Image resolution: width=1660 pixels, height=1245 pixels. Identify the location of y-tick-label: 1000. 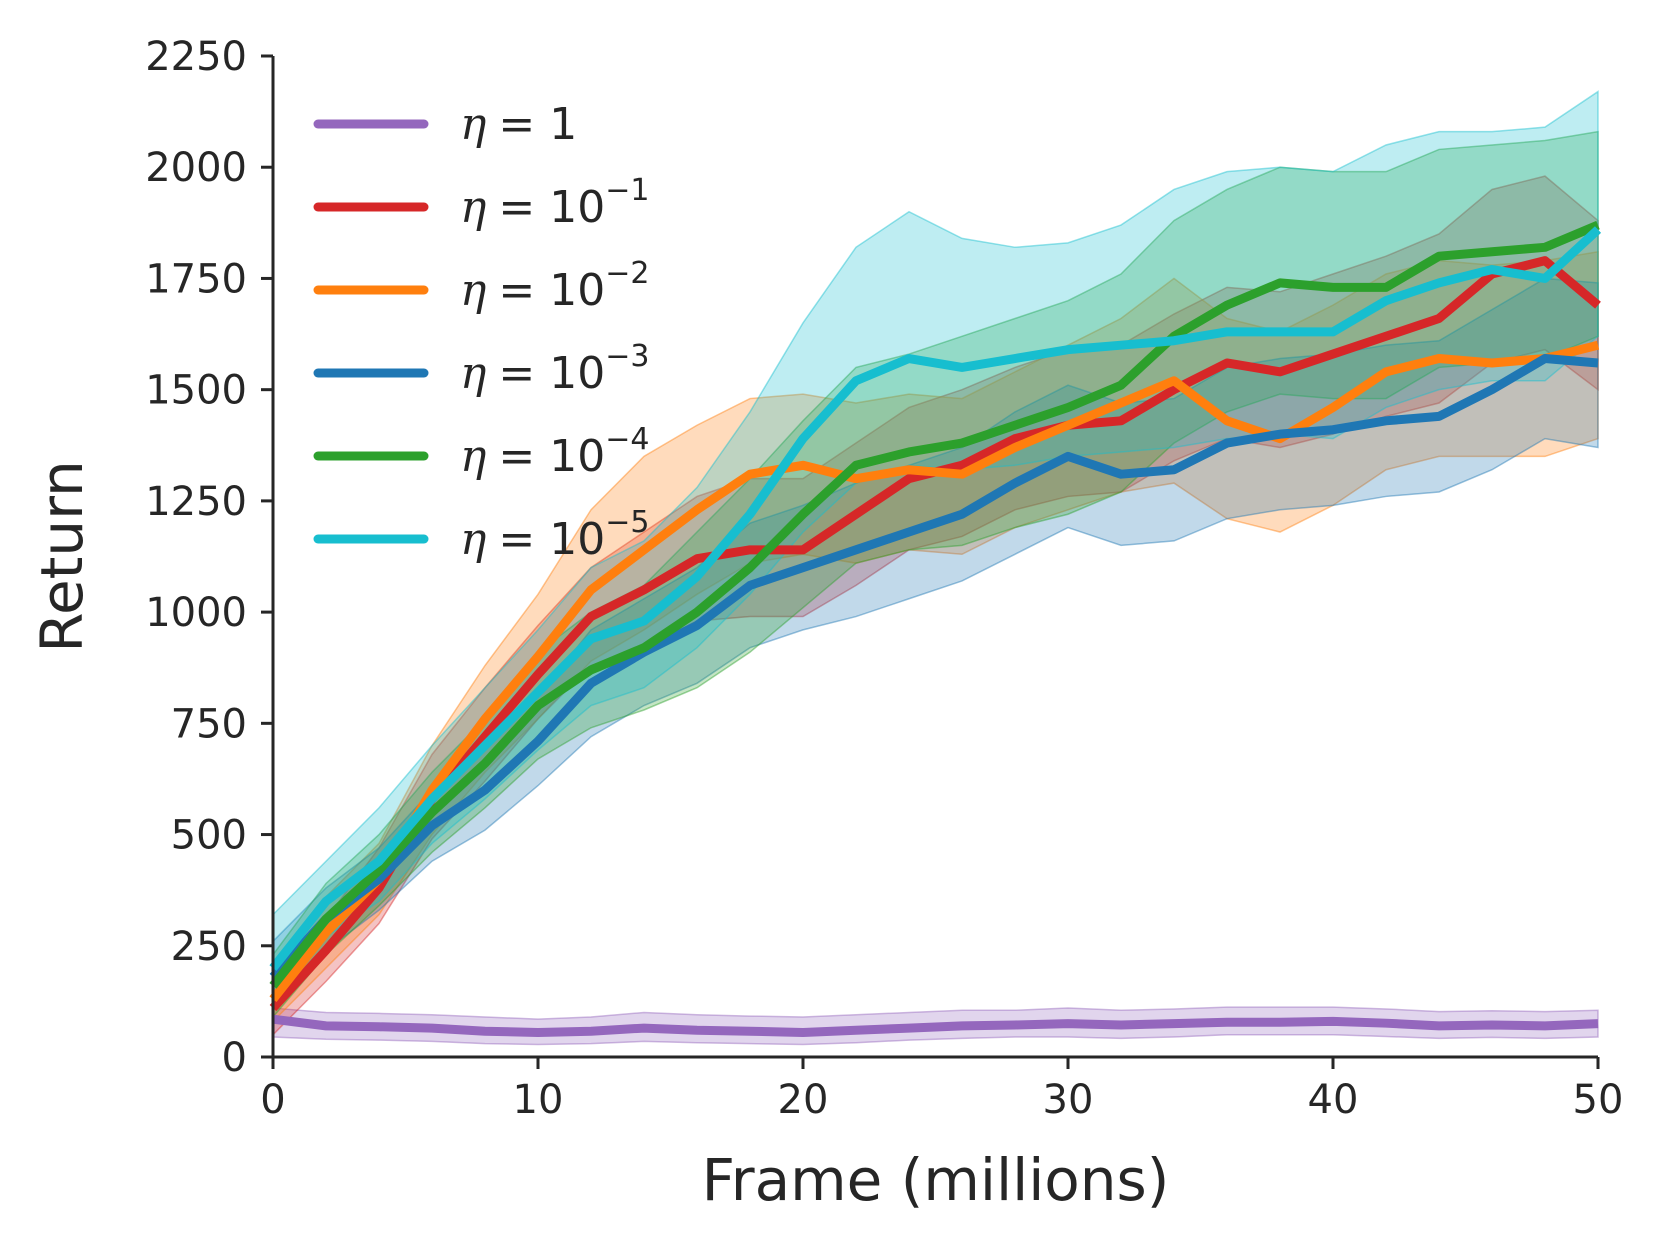
(196, 613).